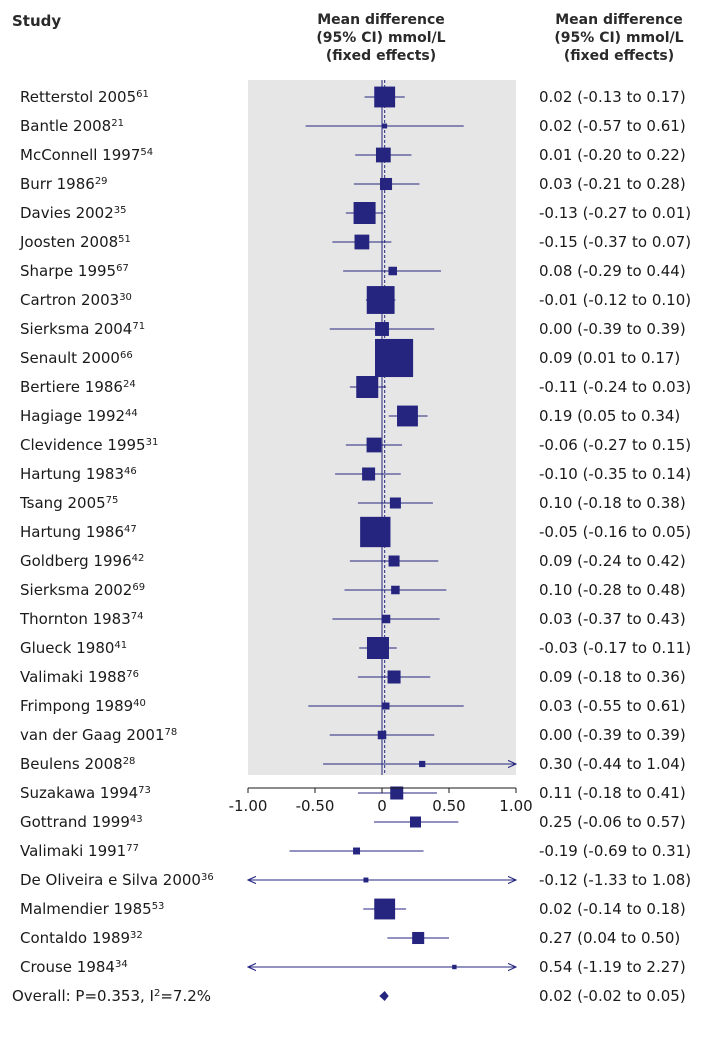  What do you see at coordinates (86, 909) in the screenshot?
I see `study-name: Malmendier 1985` at bounding box center [86, 909].